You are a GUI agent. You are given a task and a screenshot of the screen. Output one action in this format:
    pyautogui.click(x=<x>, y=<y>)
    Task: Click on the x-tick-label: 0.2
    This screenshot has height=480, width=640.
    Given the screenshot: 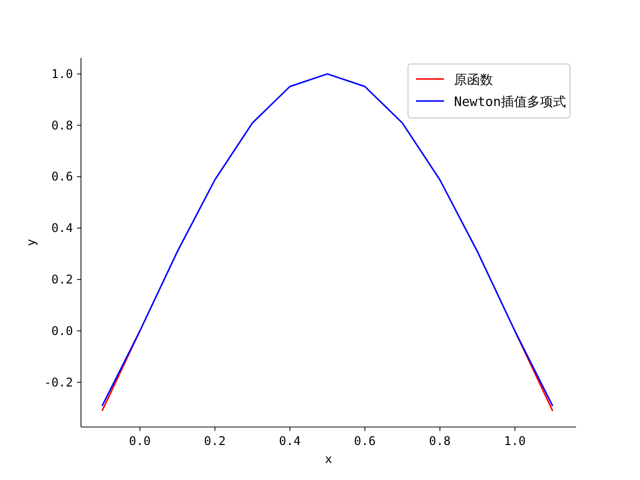 What is the action you would take?
    pyautogui.click(x=215, y=441)
    